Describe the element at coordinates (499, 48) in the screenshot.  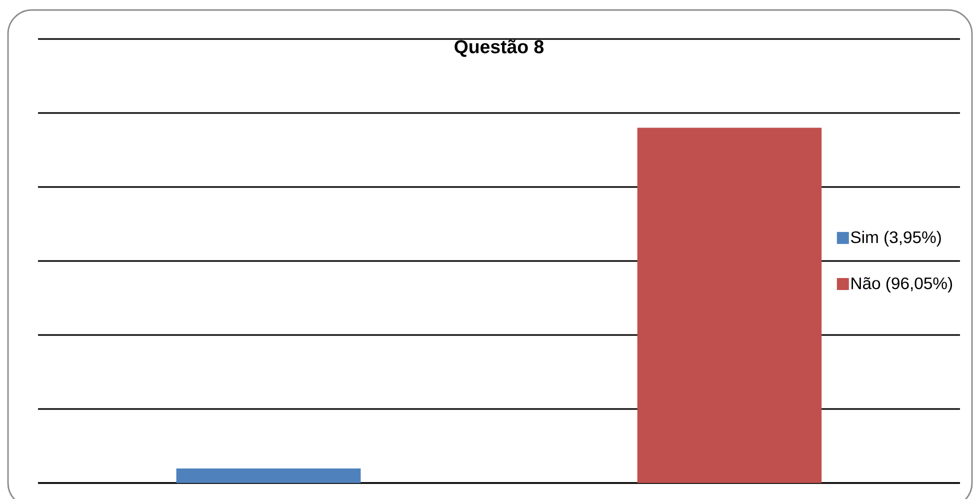
I see `chart-title: Questão 8` at that location.